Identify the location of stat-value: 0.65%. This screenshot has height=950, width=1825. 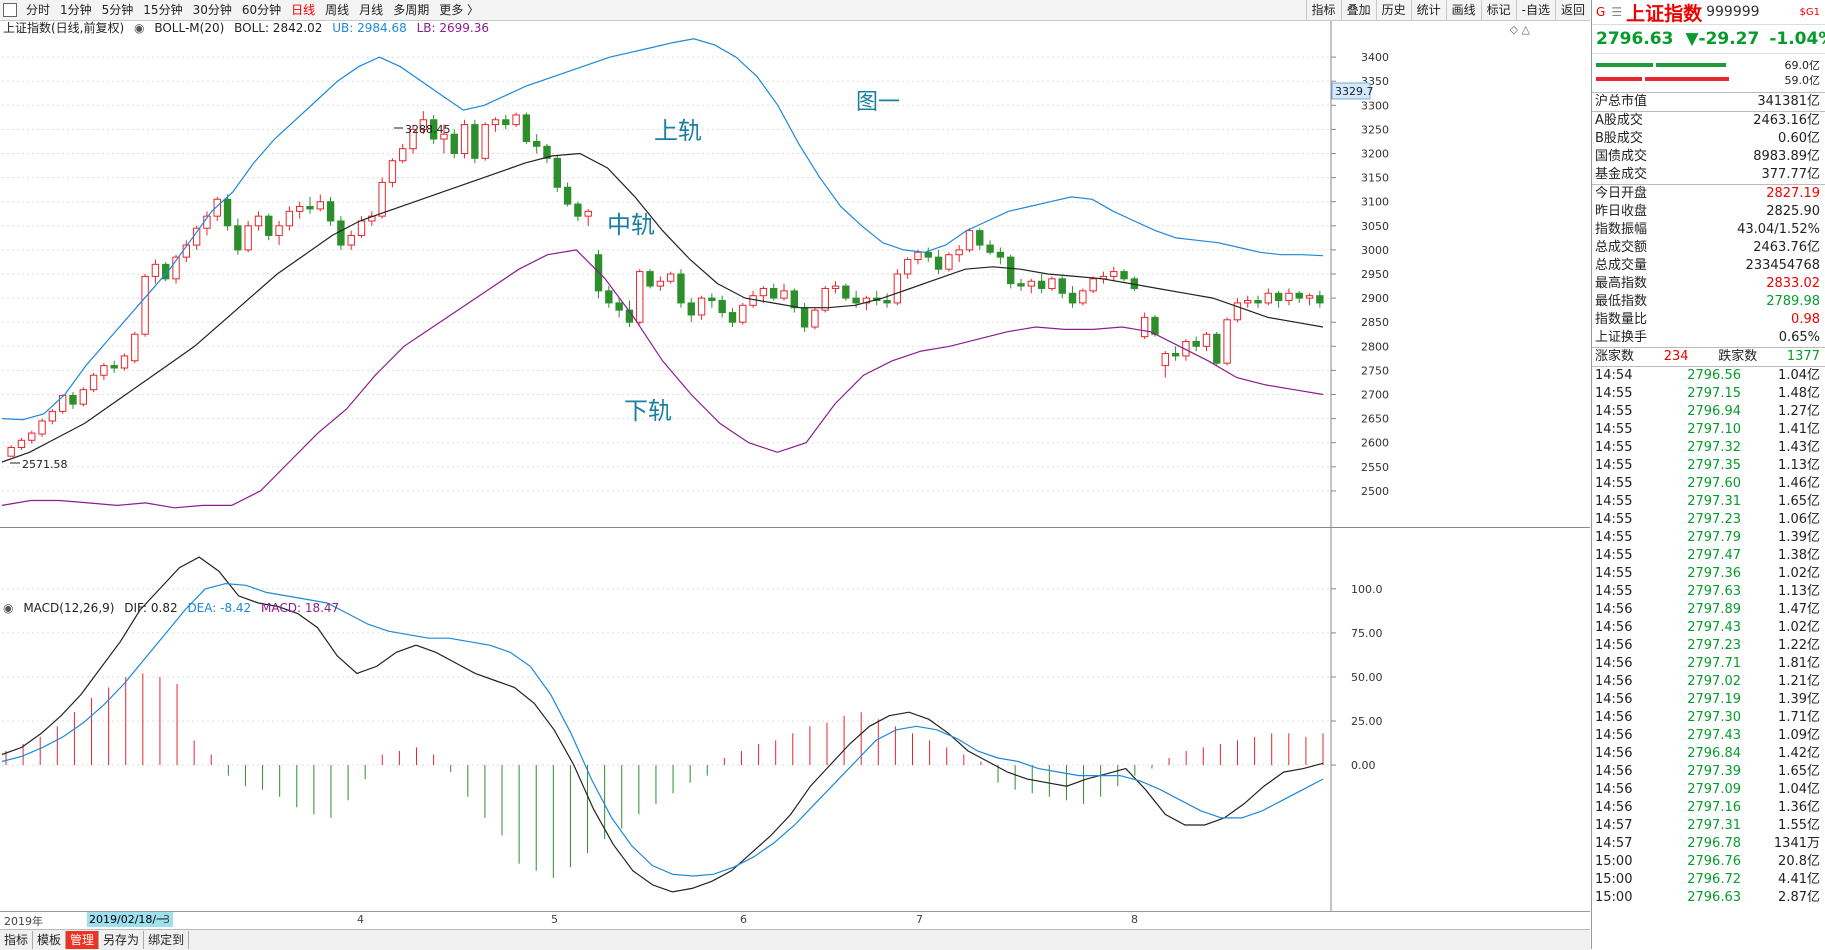
(1799, 337).